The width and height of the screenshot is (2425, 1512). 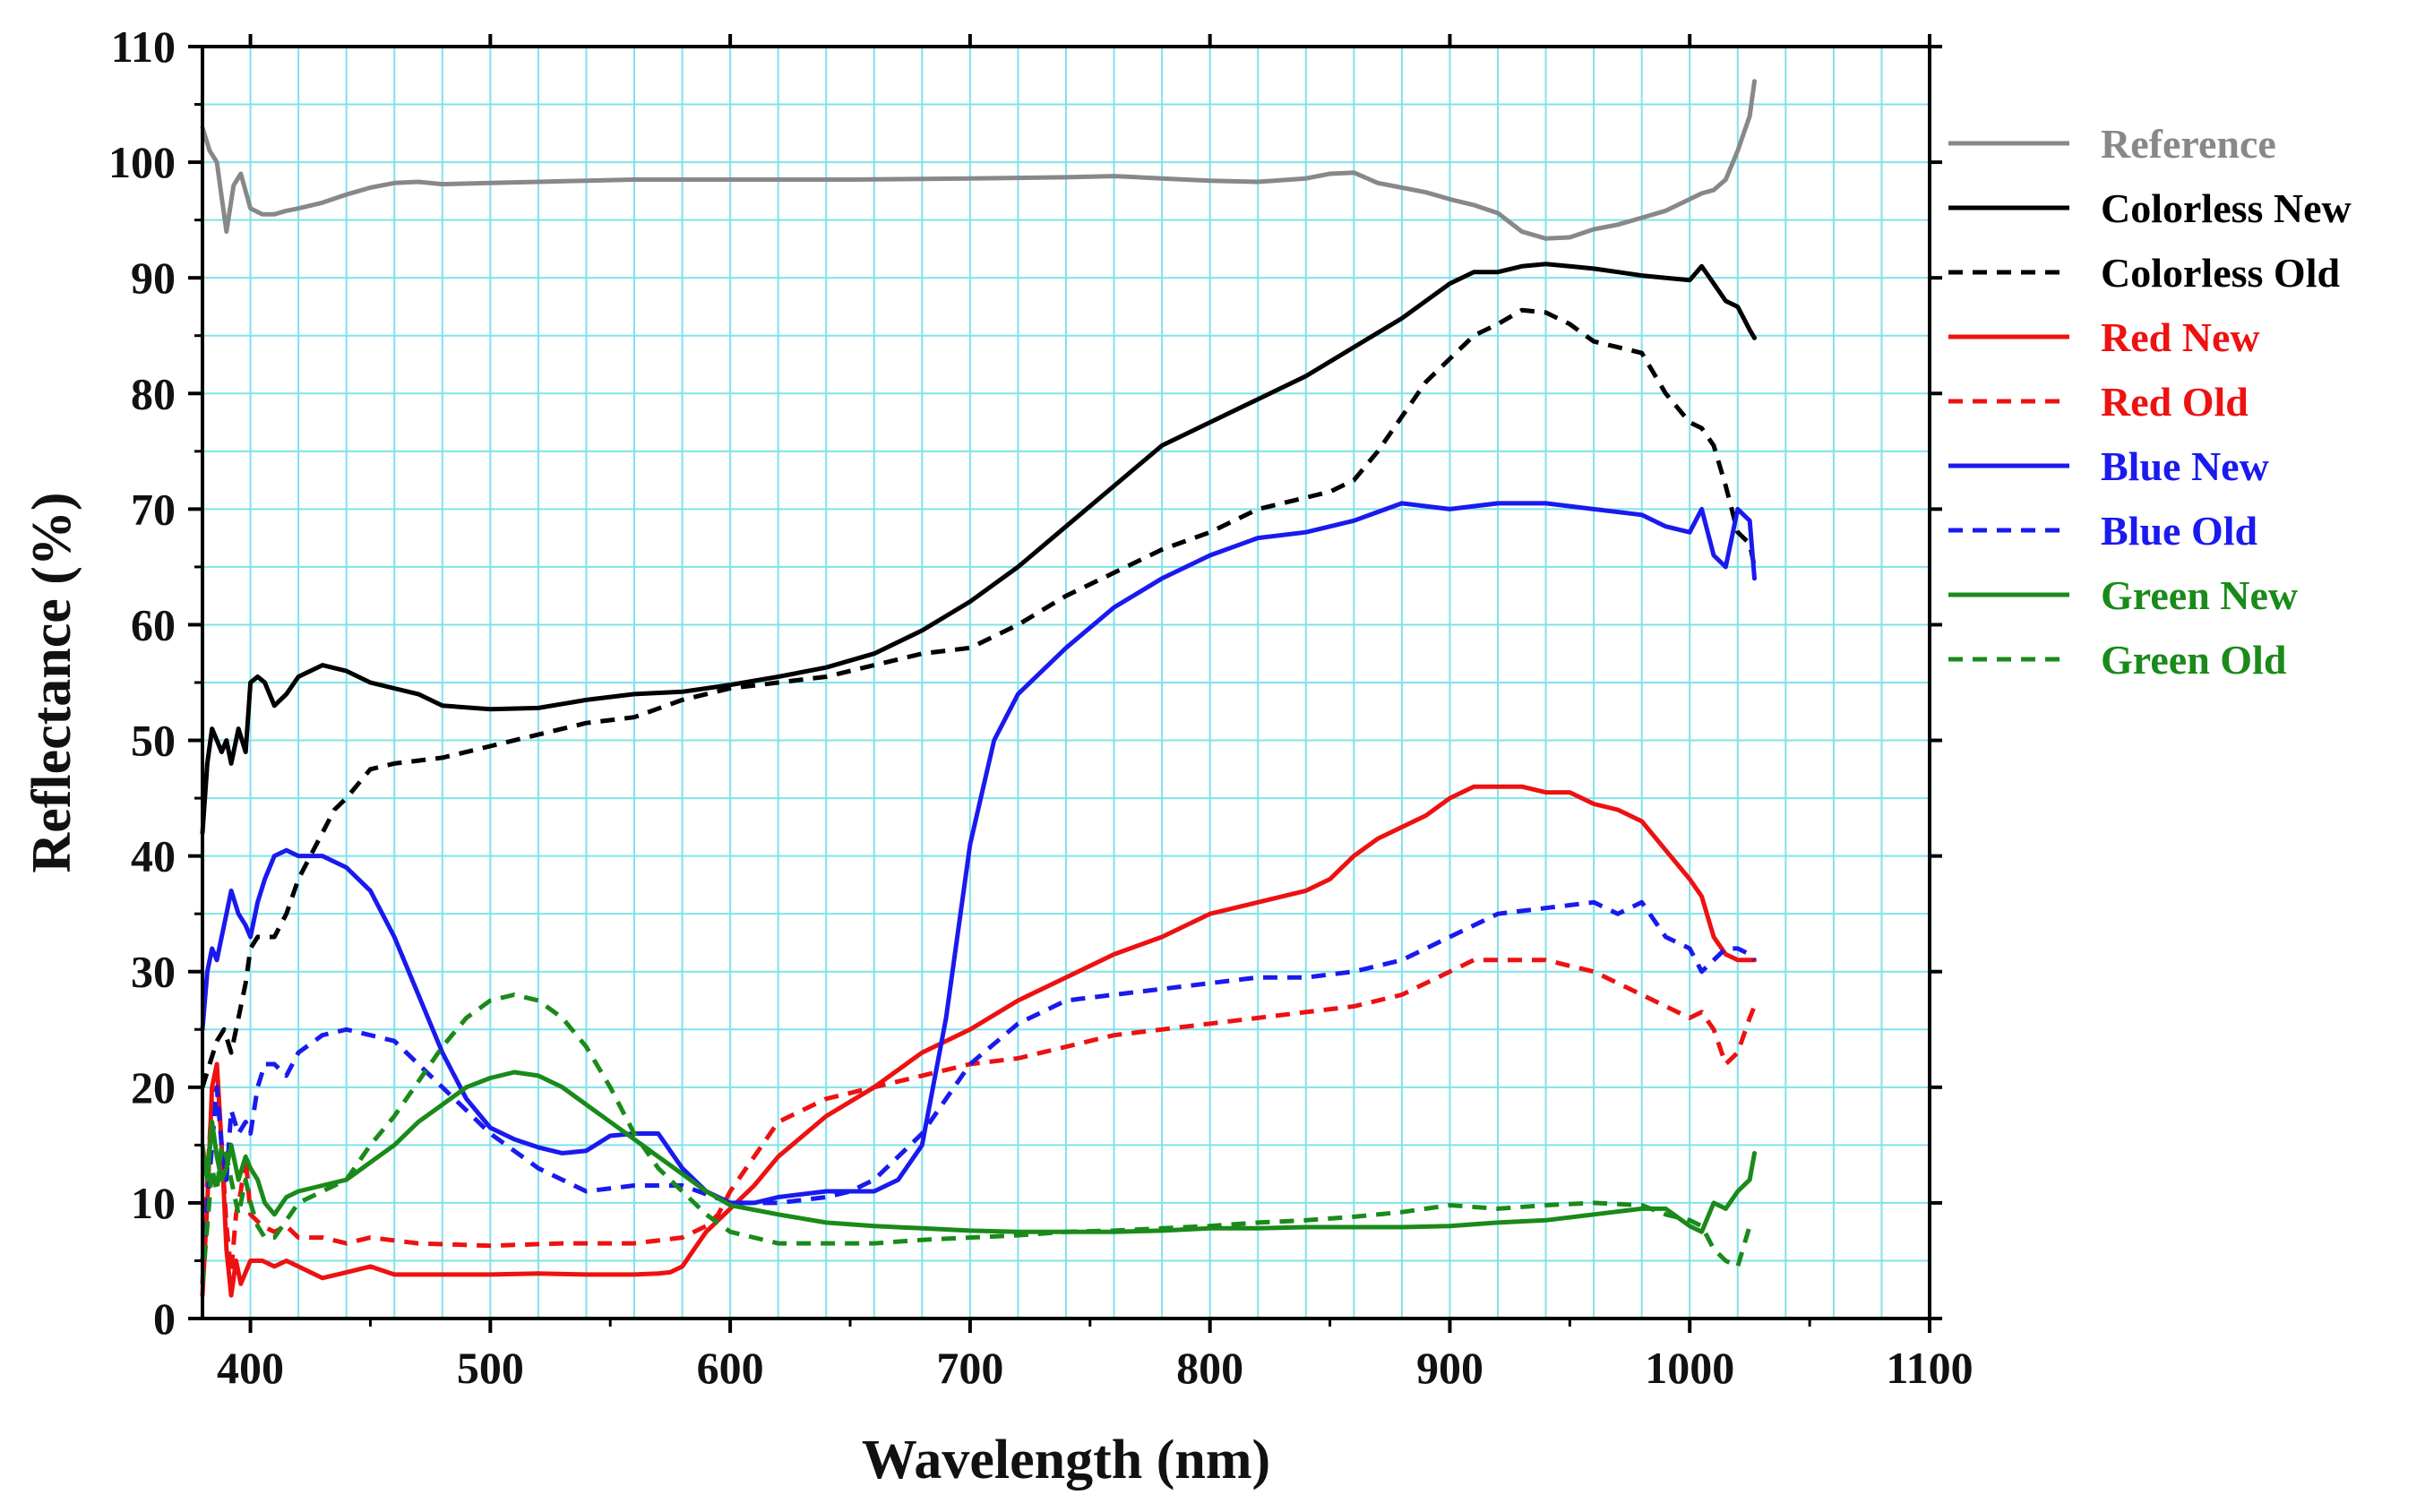 I want to click on series-line-reference, so click(x=978, y=160).